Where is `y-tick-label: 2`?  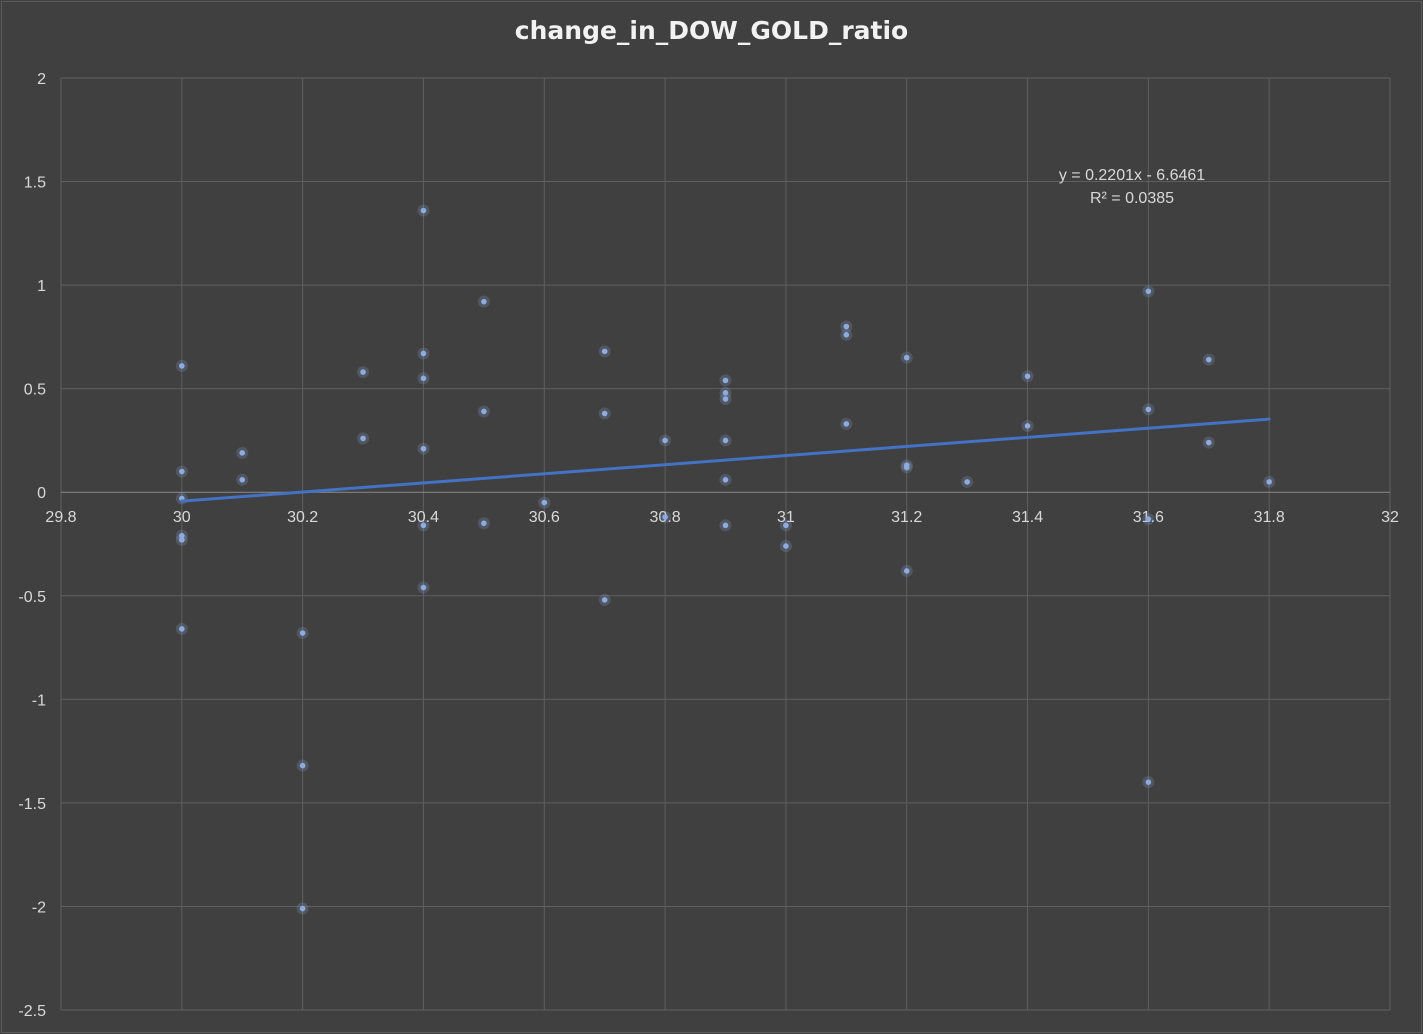
y-tick-label: 2 is located at coordinates (41, 79).